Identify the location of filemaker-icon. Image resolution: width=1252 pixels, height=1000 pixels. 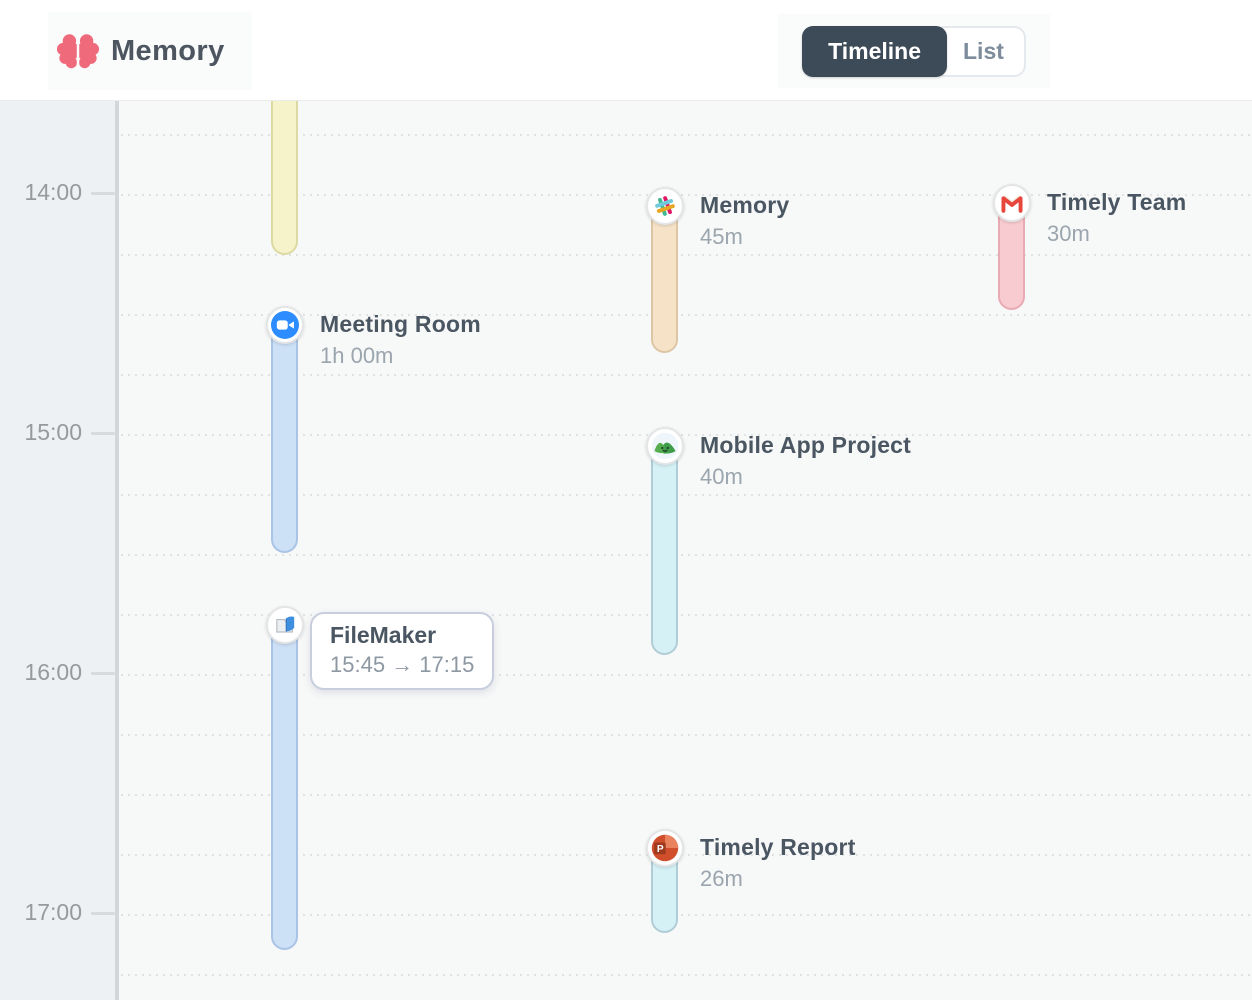
(285, 625).